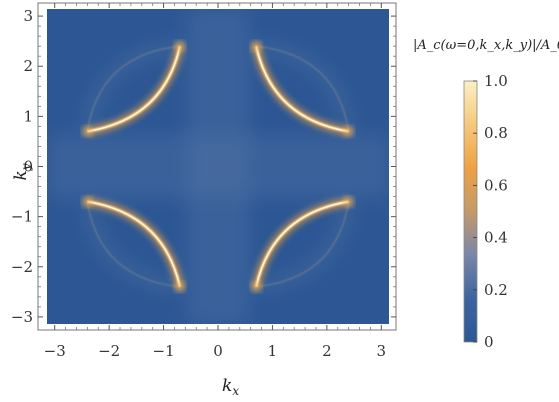 This screenshot has height=402, width=559. What do you see at coordinates (22, 317) in the screenshot?
I see `y-tick-label: −3` at bounding box center [22, 317].